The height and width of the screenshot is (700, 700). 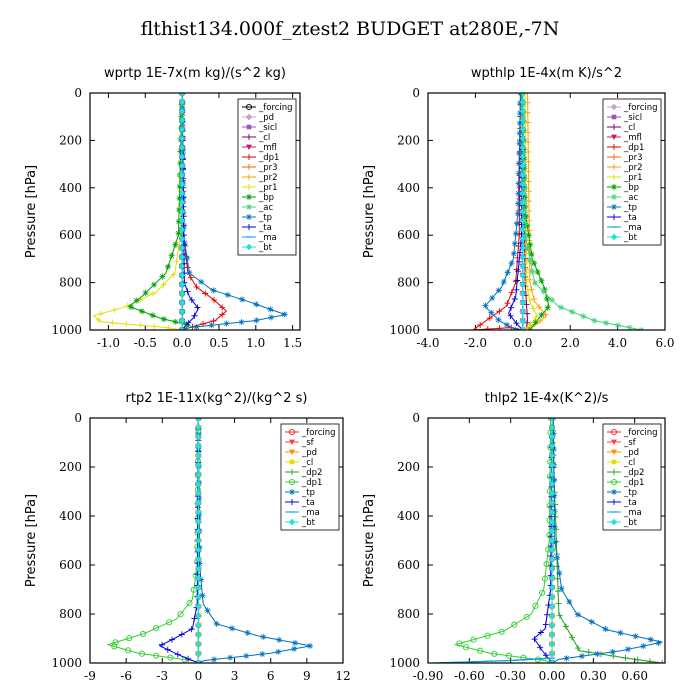 What do you see at coordinates (260, 158) in the screenshot?
I see `legend-entry: _dp1` at bounding box center [260, 158].